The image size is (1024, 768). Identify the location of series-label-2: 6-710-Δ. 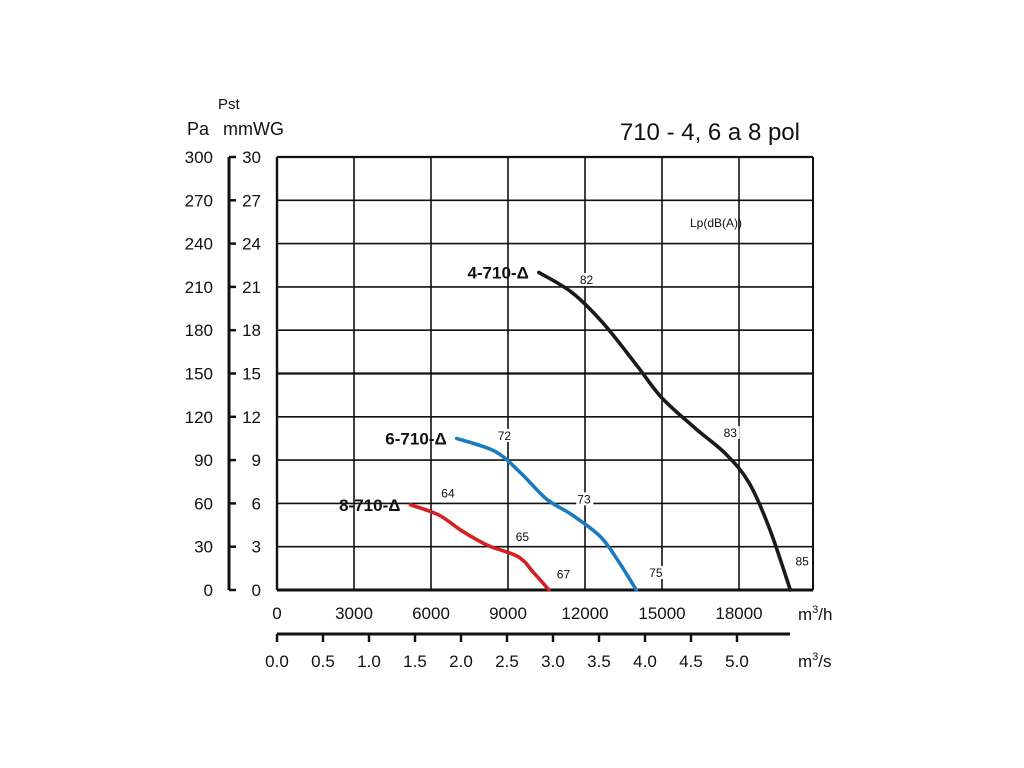
(415, 438).